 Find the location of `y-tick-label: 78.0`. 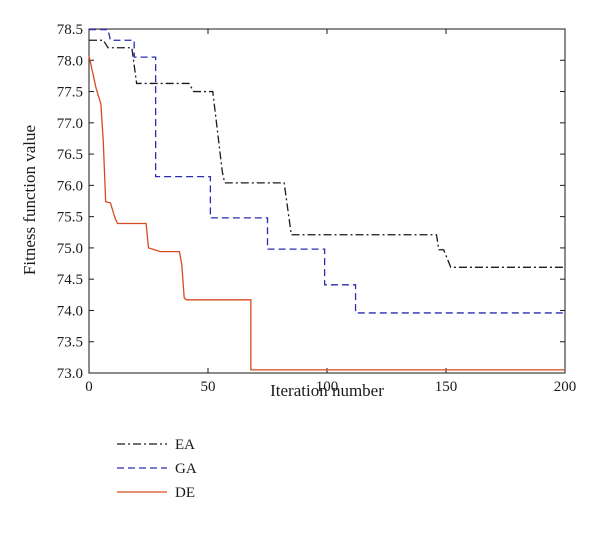

y-tick-label: 78.0 is located at coordinates (70, 61).